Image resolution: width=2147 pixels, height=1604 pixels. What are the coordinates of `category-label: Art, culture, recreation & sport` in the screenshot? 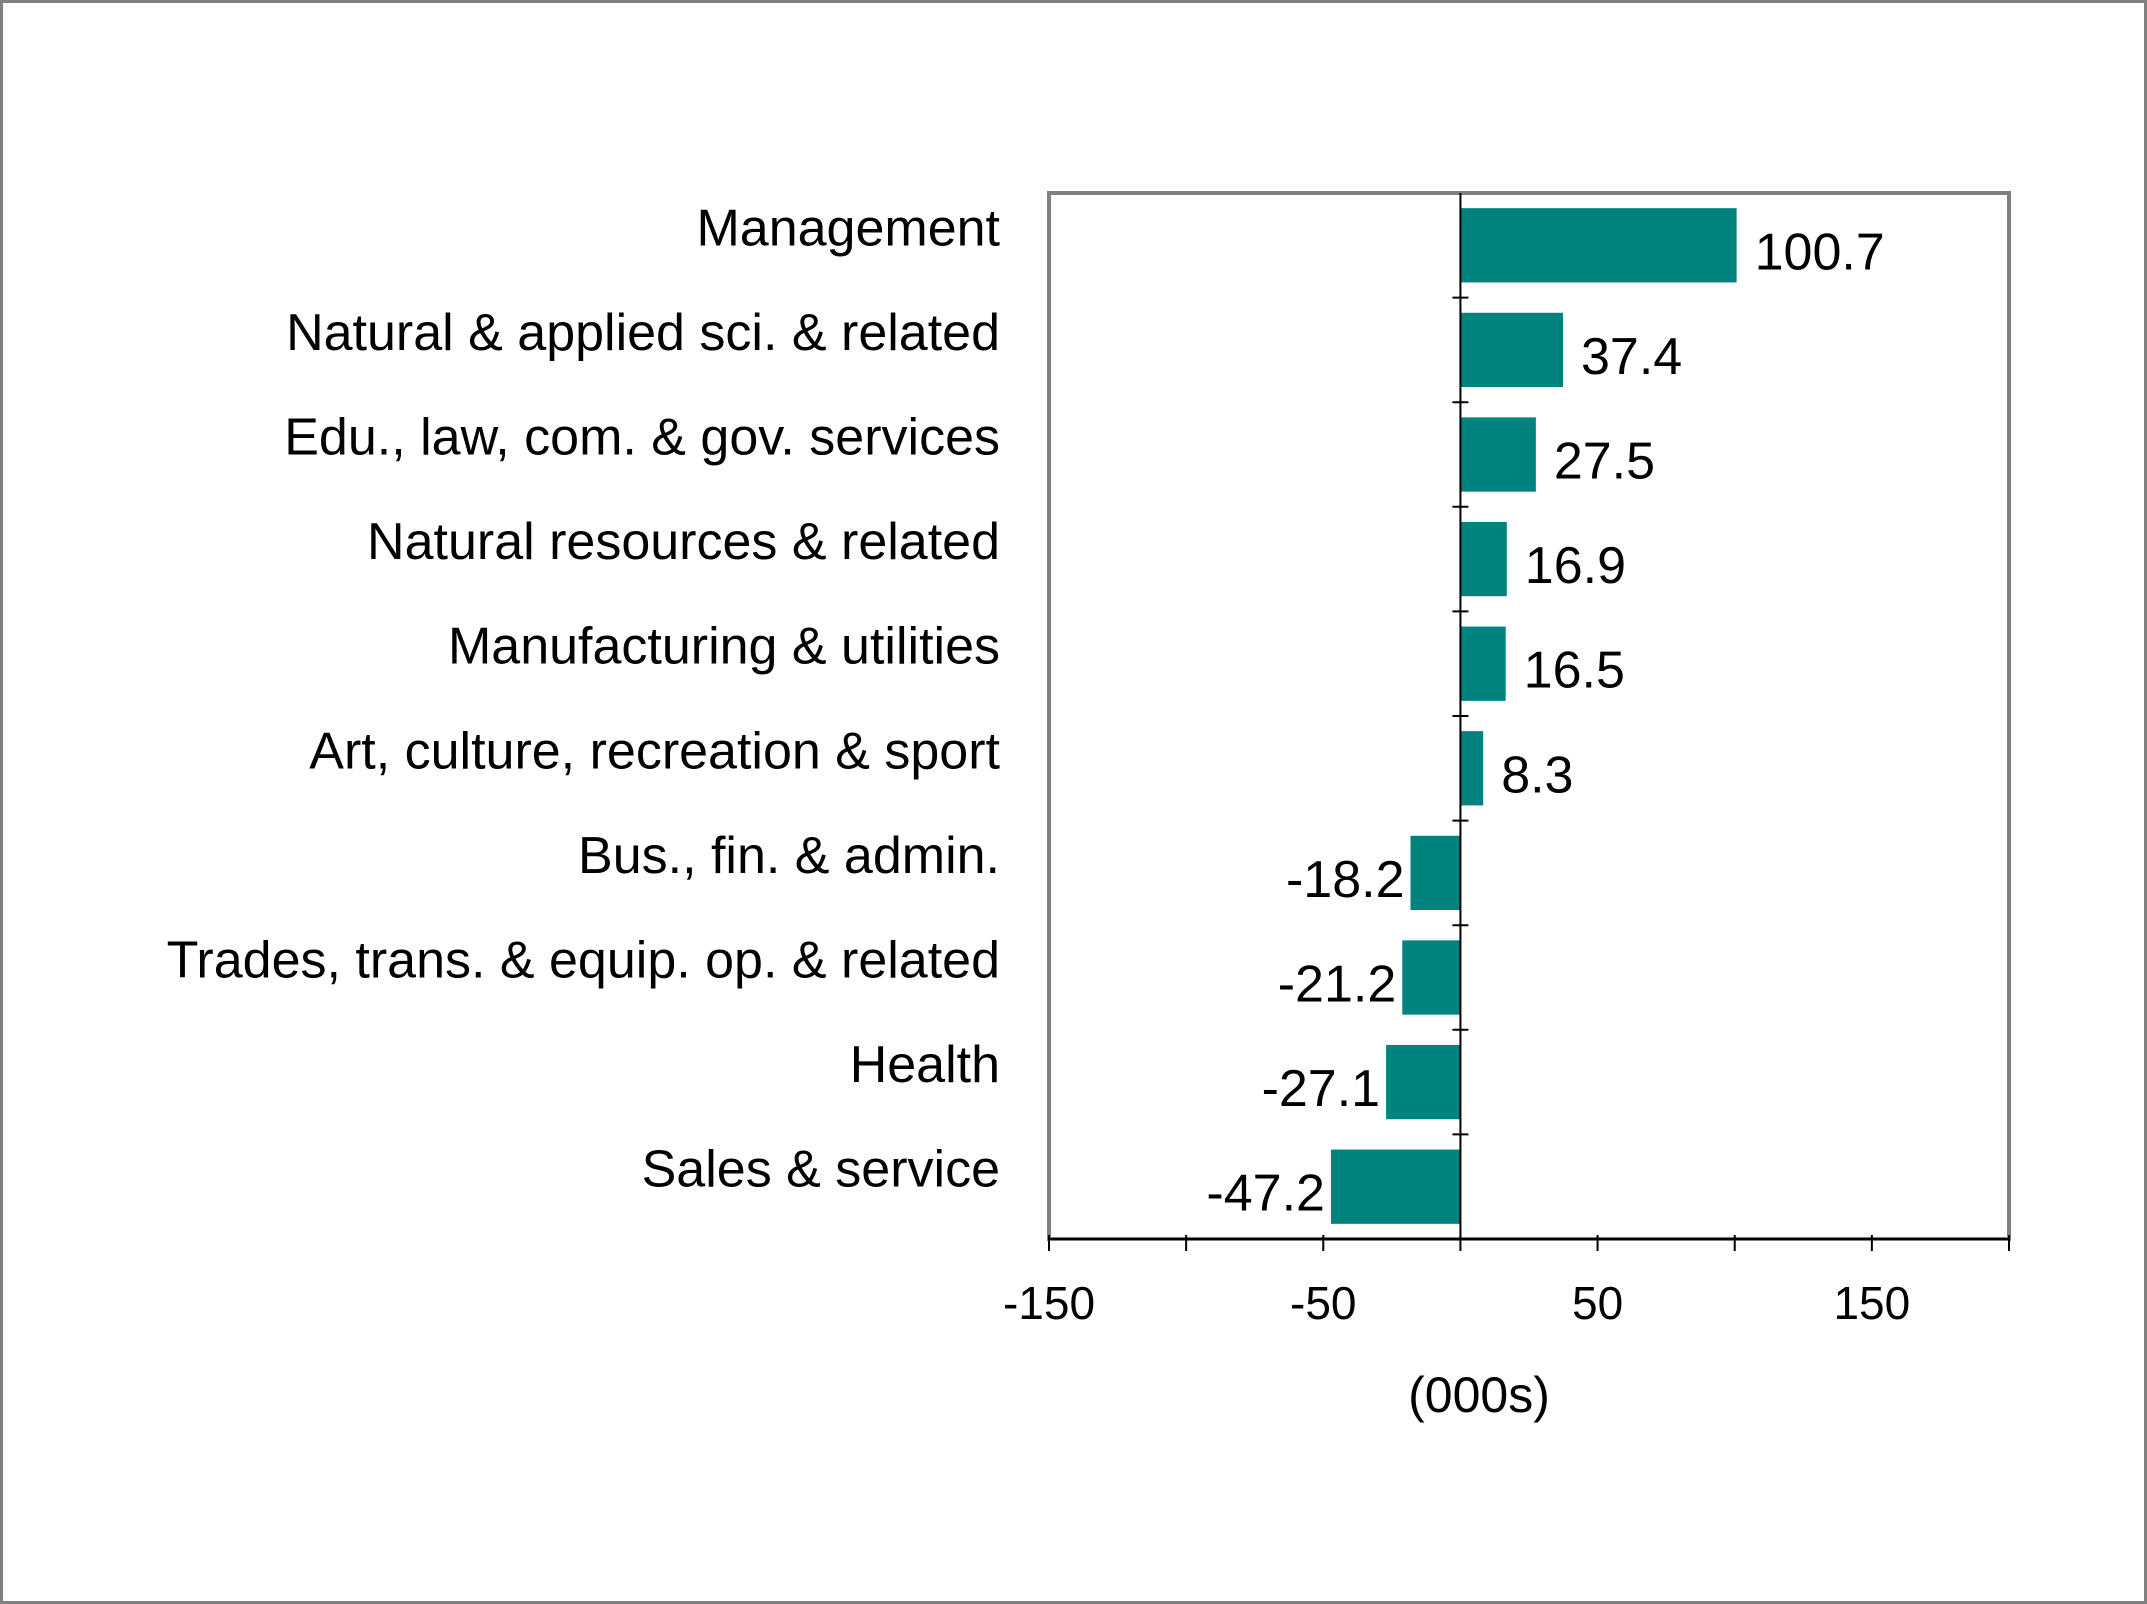 It's located at (654, 751).